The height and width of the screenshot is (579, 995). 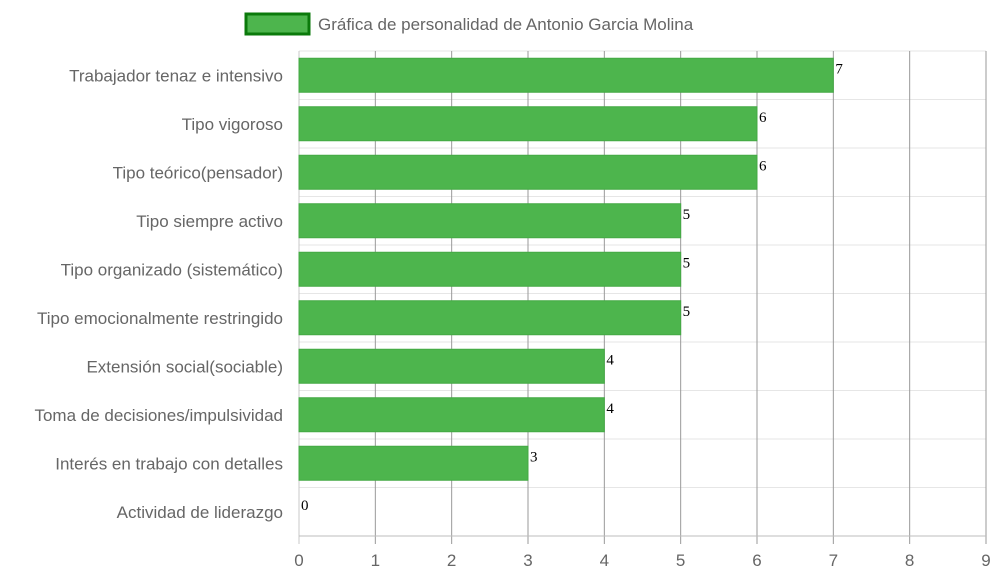 What do you see at coordinates (305, 506) in the screenshot?
I see `data-label: 0` at bounding box center [305, 506].